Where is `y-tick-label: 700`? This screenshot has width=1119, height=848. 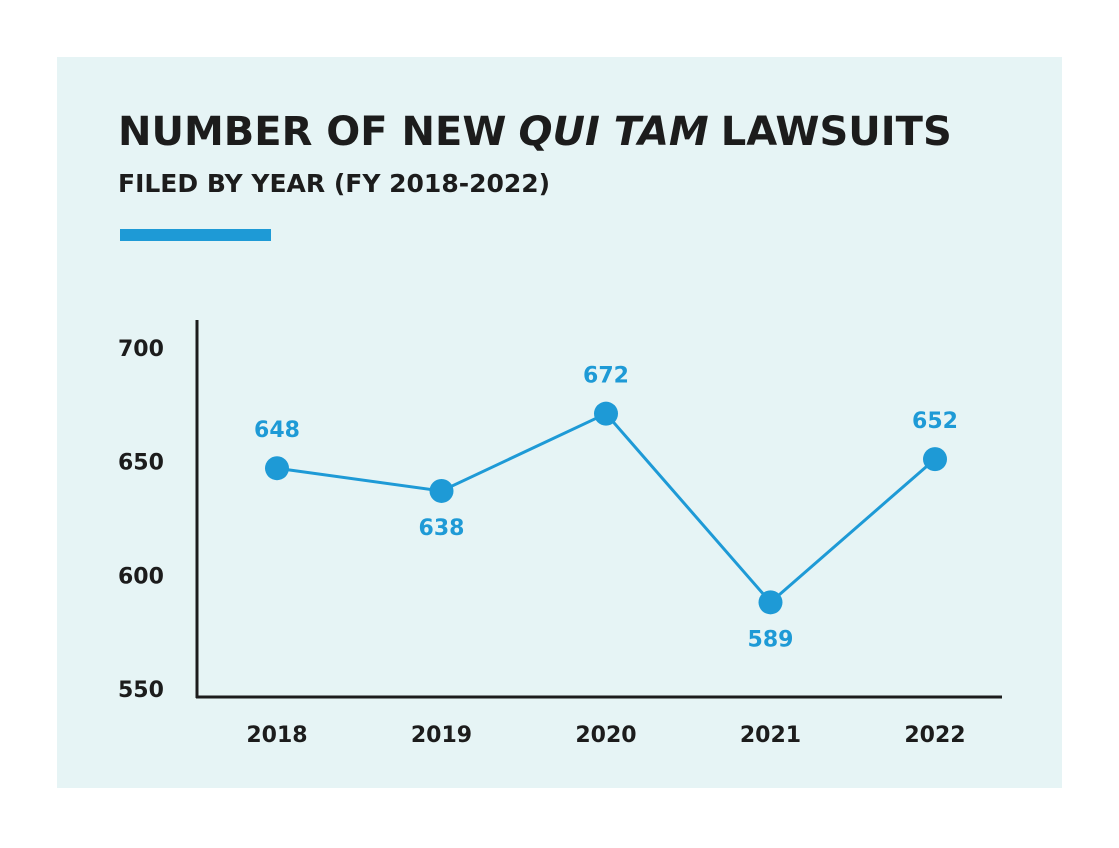 y-tick-label: 700 is located at coordinates (141, 349).